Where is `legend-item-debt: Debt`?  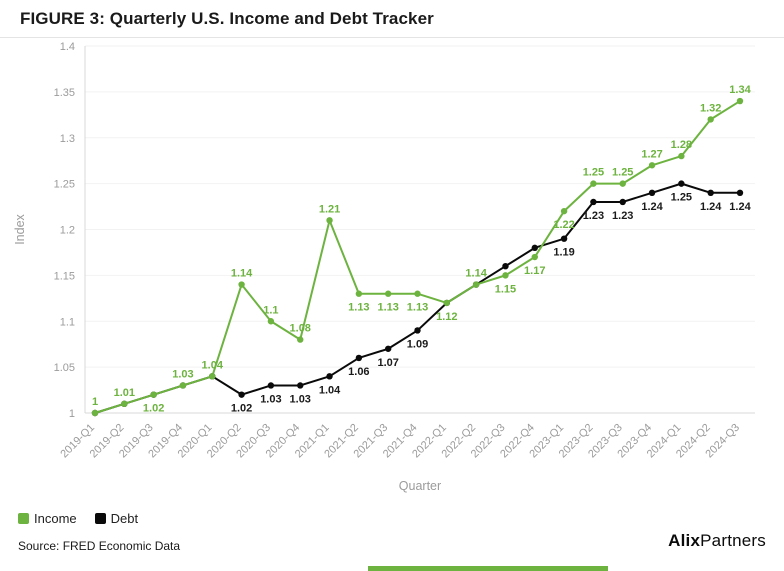 legend-item-debt: Debt is located at coordinates (116, 518).